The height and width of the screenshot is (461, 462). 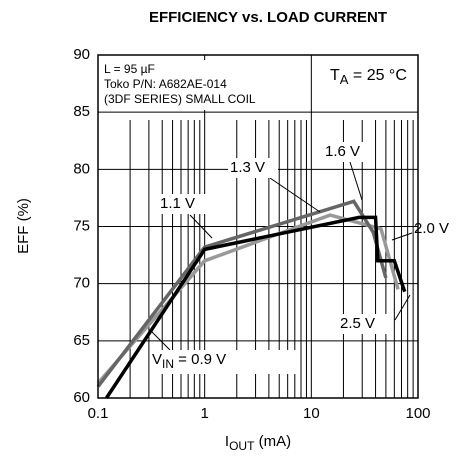 What do you see at coordinates (247, 167) in the screenshot?
I see `annotation: 1.3 V` at bounding box center [247, 167].